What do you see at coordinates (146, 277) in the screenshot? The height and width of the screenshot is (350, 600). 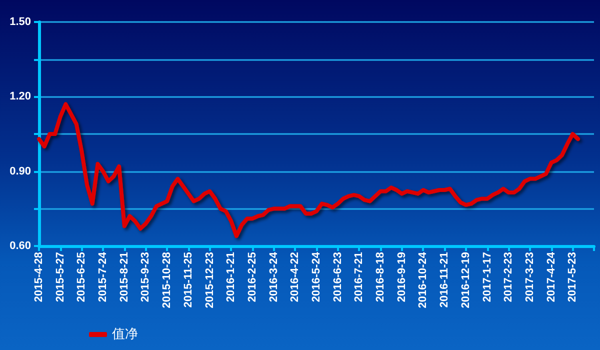 I see `x-tick-label: 2015-9-23` at bounding box center [146, 277].